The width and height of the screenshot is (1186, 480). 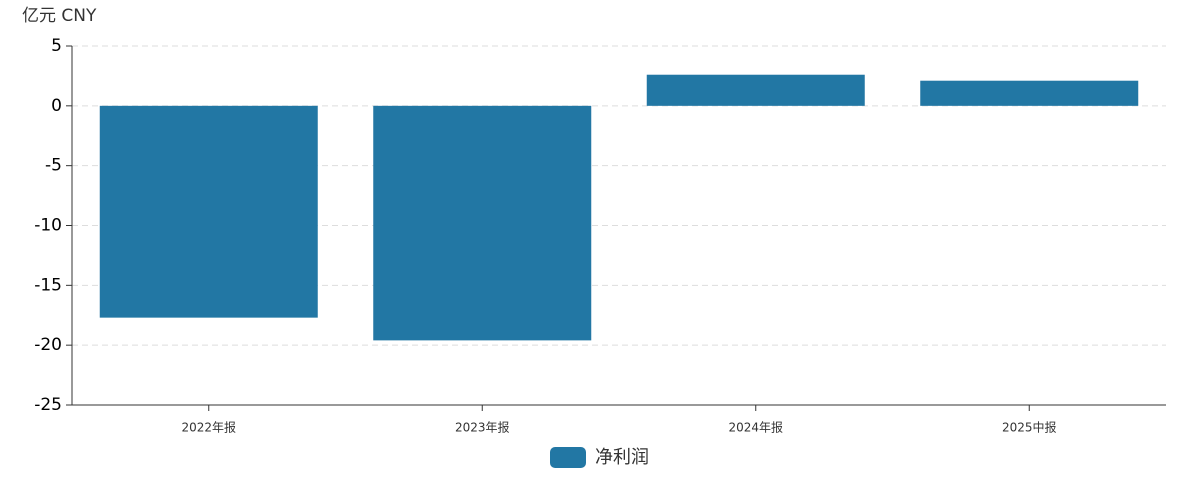 I want to click on y-tick-label: -10, so click(x=48, y=226).